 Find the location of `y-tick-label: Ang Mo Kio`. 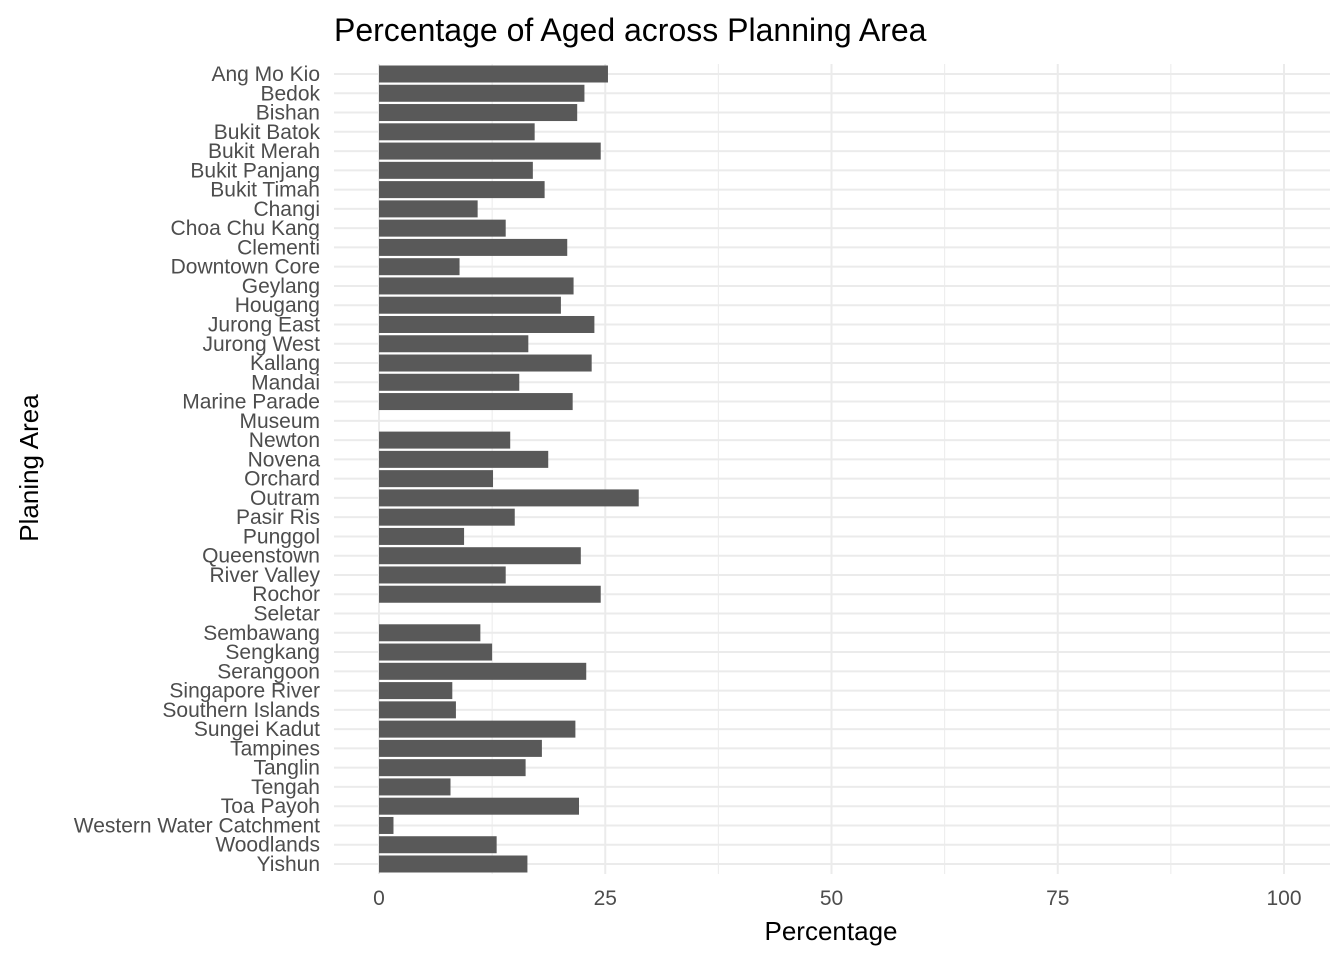

y-tick-label: Ang Mo Kio is located at coordinates (265, 74).